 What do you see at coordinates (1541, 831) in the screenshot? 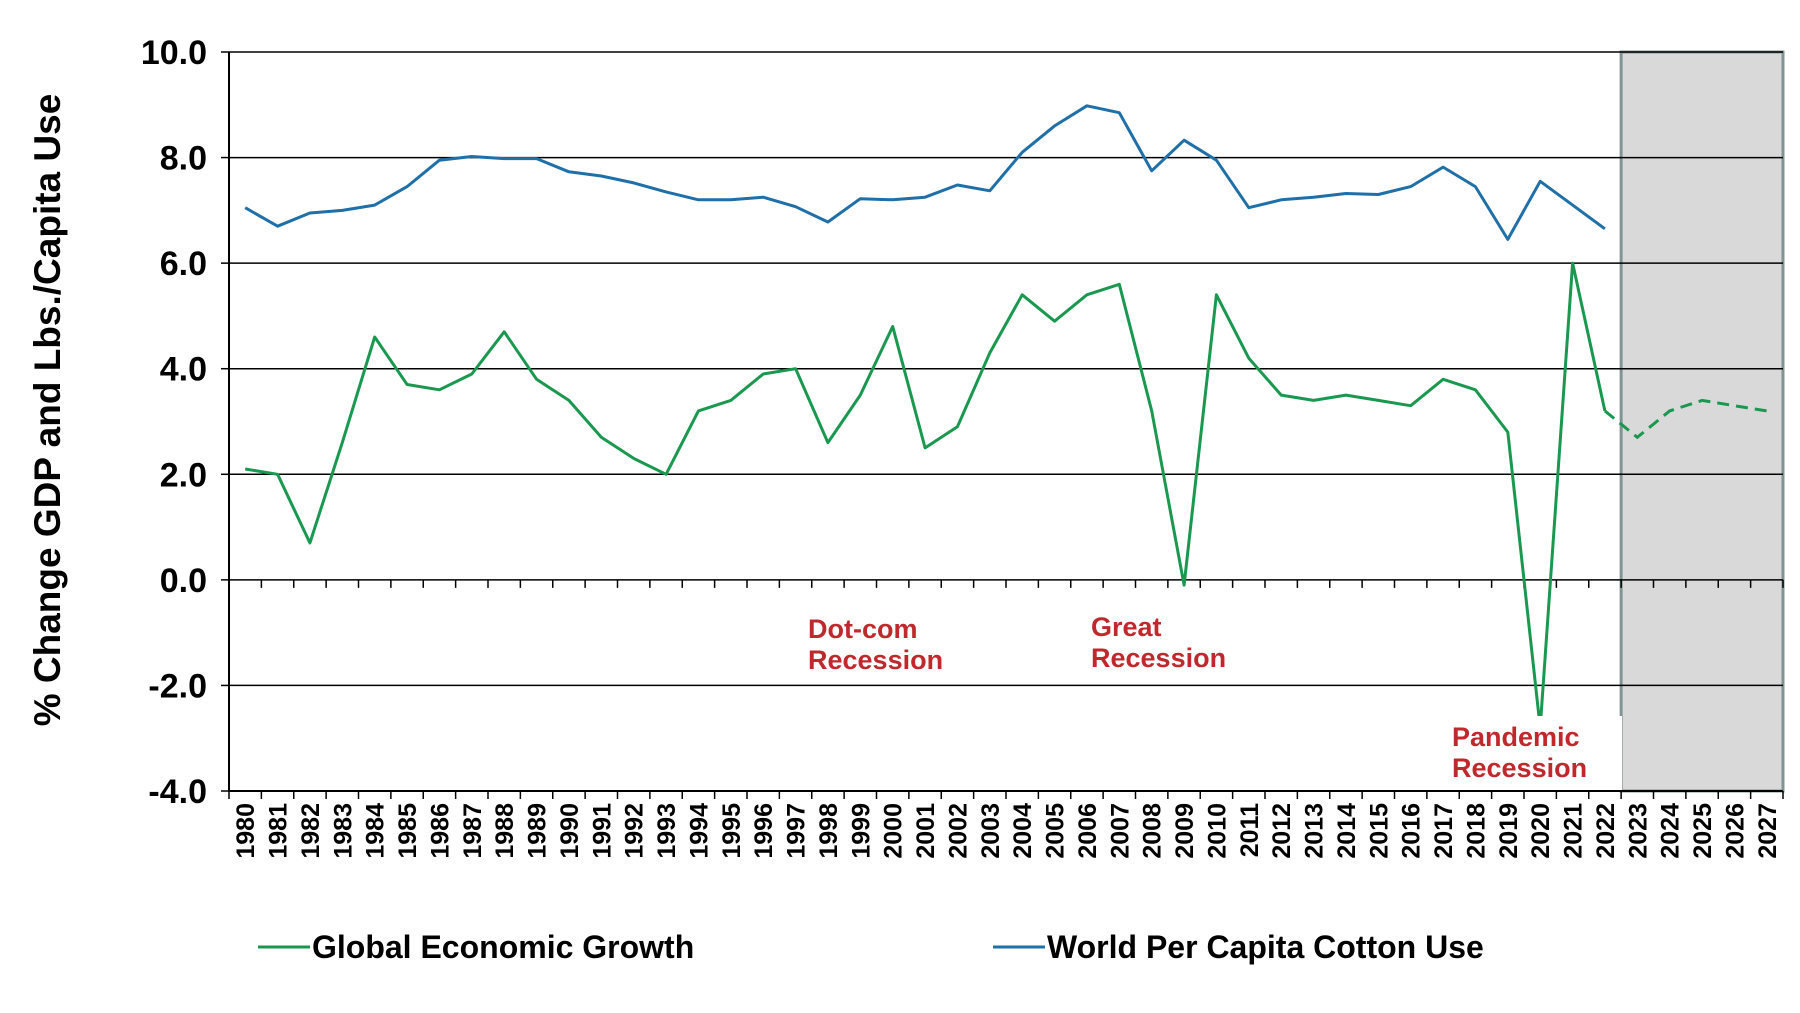
I see `x-tick-label: 2020` at bounding box center [1541, 831].